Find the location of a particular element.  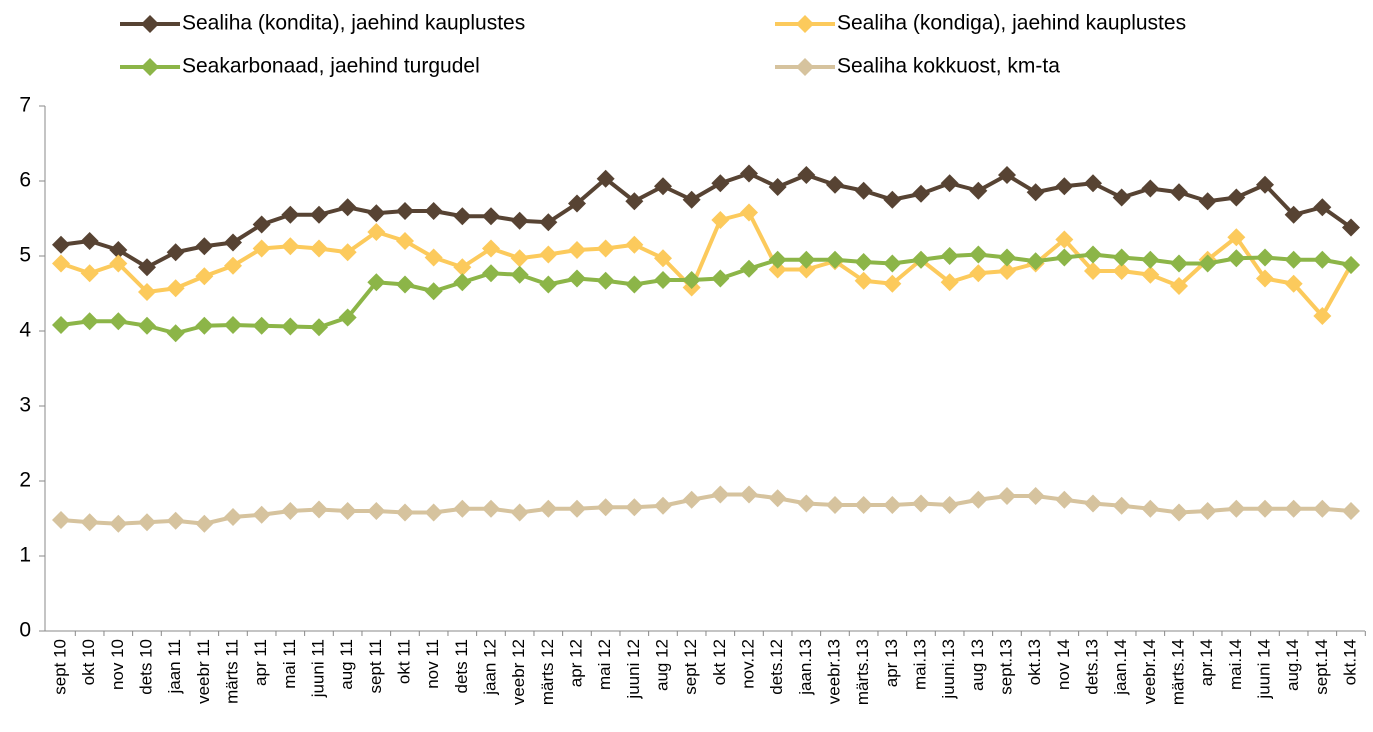

x-tick-label: okt 11 is located at coordinates (403, 661).